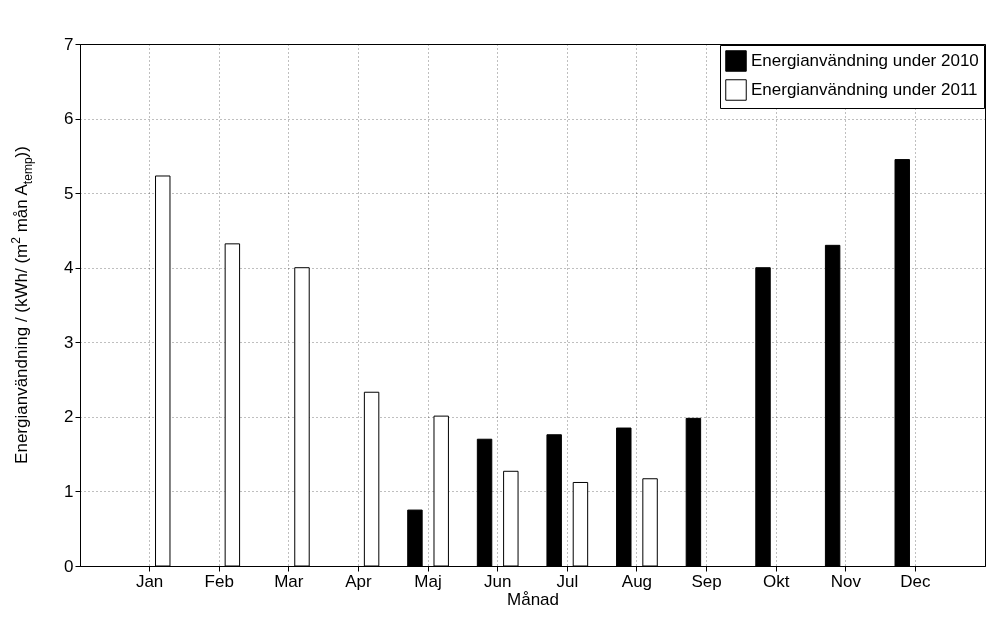 The height and width of the screenshot is (624, 1003). What do you see at coordinates (533, 599) in the screenshot?
I see `x-axis-title: Månad` at bounding box center [533, 599].